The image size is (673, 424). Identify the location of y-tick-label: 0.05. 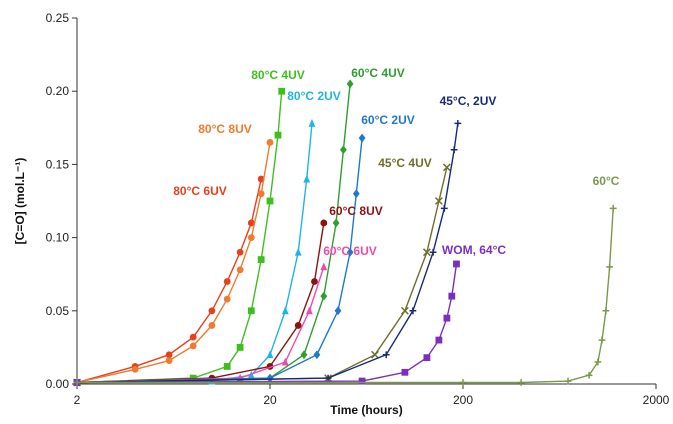
(58, 311).